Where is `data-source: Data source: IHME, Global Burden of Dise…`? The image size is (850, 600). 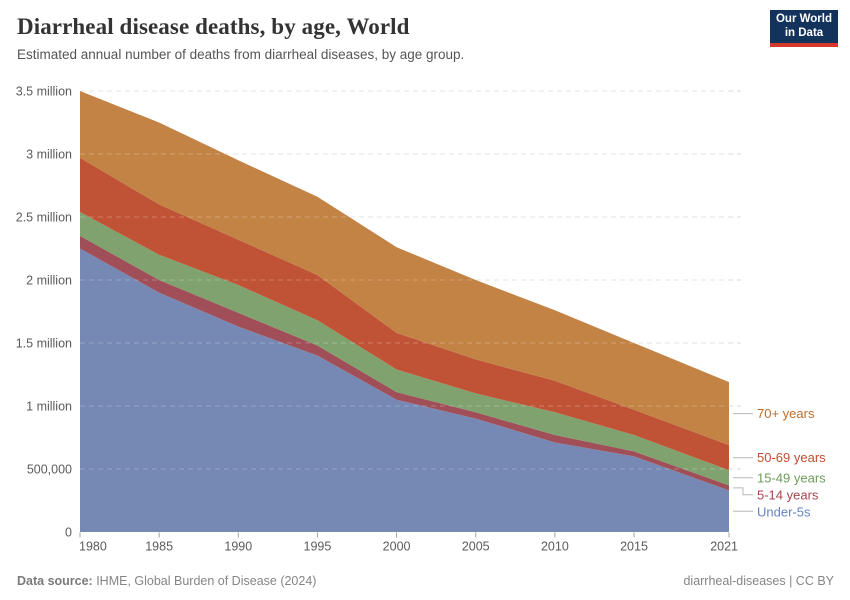 data-source: Data source: IHME, Global Burden of Dise… is located at coordinates (166, 581).